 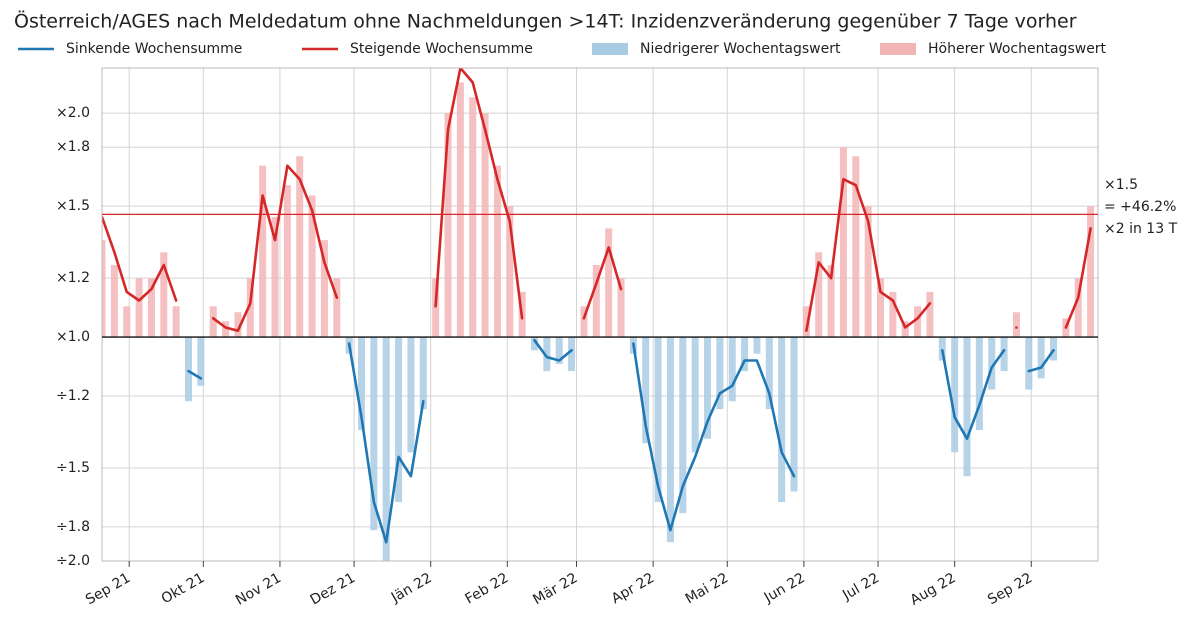 What do you see at coordinates (108, 589) in the screenshot?
I see `x-tick-label: Sep 21` at bounding box center [108, 589].